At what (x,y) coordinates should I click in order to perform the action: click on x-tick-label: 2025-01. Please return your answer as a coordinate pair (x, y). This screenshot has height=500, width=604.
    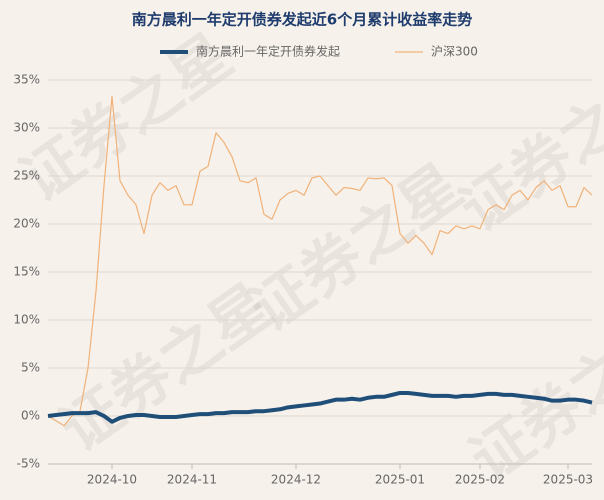
    Looking at the image, I should click on (400, 480).